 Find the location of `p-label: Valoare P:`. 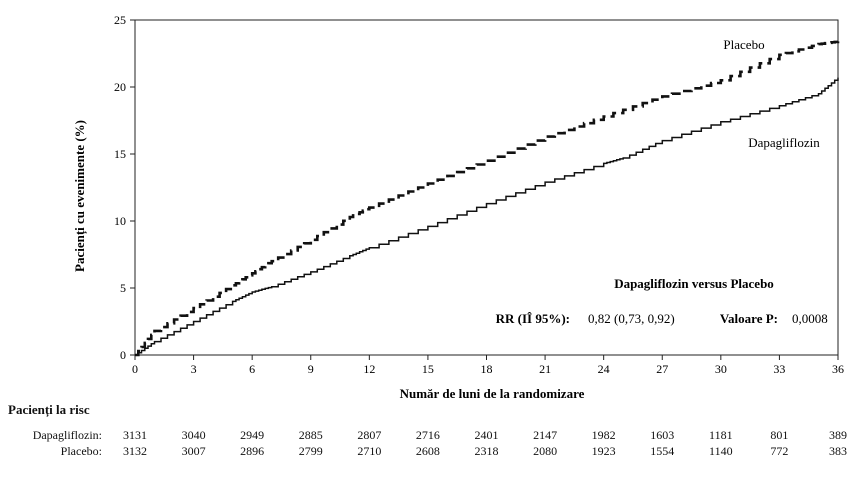

p-label: Valoare P: is located at coordinates (749, 318).